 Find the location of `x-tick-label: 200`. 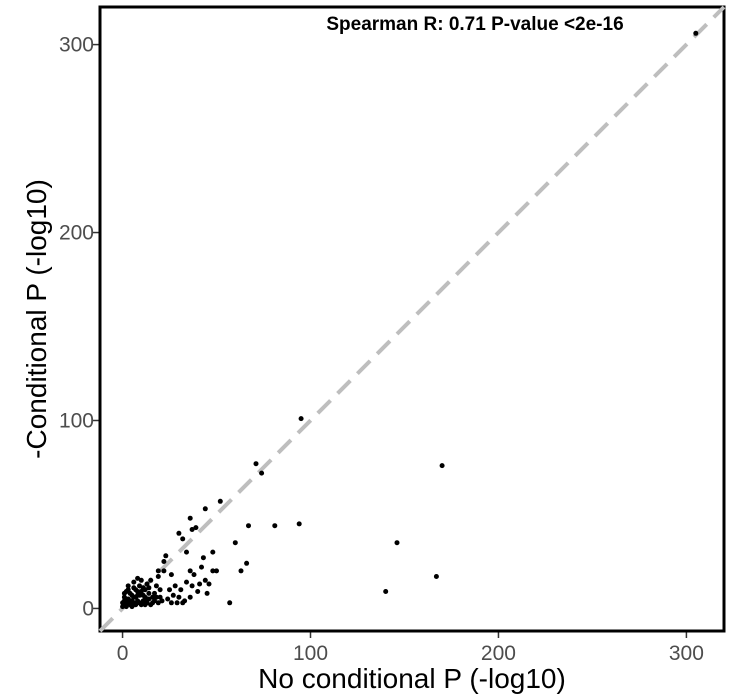

x-tick-label: 200 is located at coordinates (498, 653).